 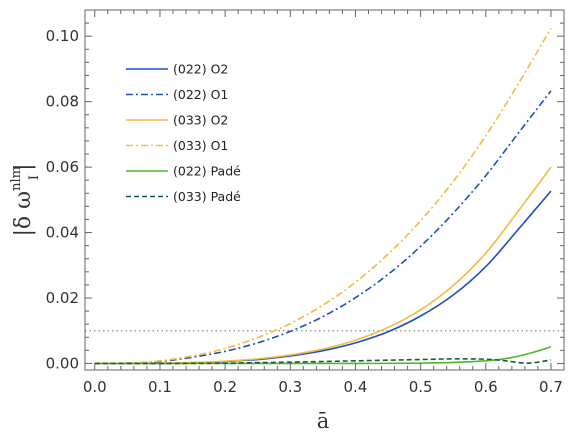 I want to click on y-axis-label: |δ ωnlm I|, so click(x=25, y=199).